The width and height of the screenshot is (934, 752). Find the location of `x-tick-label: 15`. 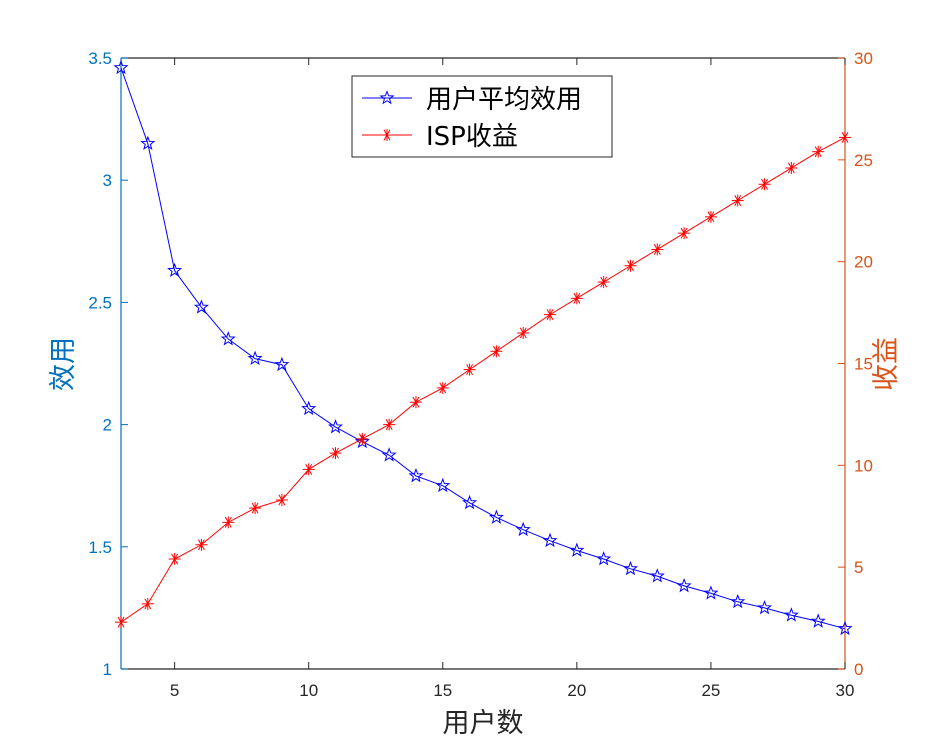

x-tick-label: 15 is located at coordinates (442, 690).